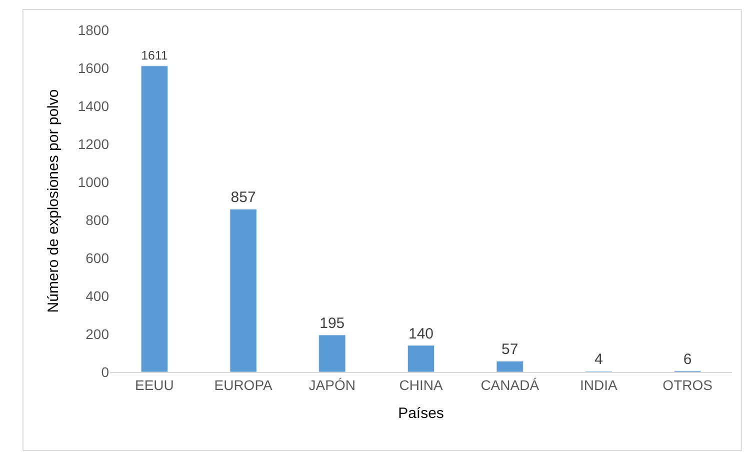  What do you see at coordinates (243, 384) in the screenshot?
I see `x-tick-label: EUROPA` at bounding box center [243, 384].